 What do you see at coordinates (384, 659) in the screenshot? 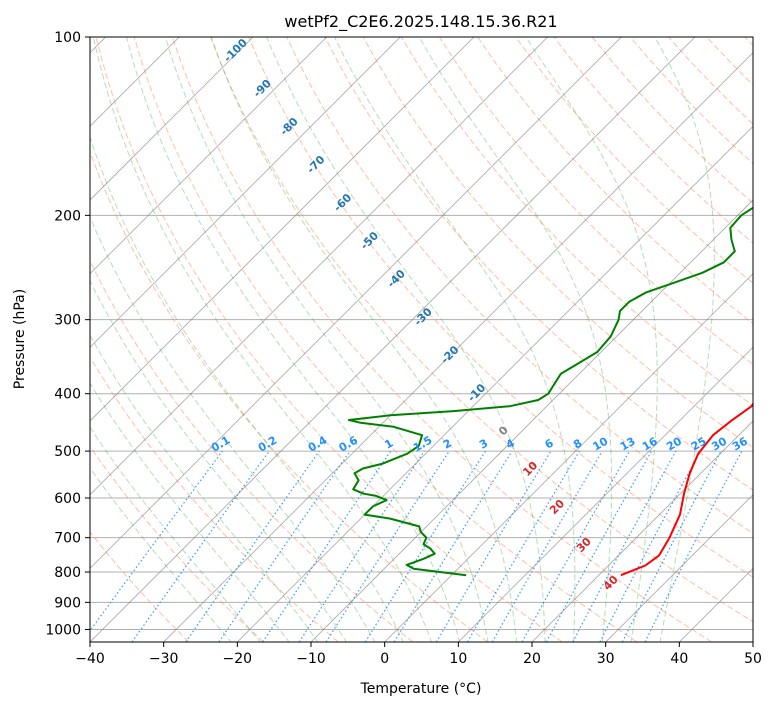
I see `x-tick-label: 0` at bounding box center [384, 659].